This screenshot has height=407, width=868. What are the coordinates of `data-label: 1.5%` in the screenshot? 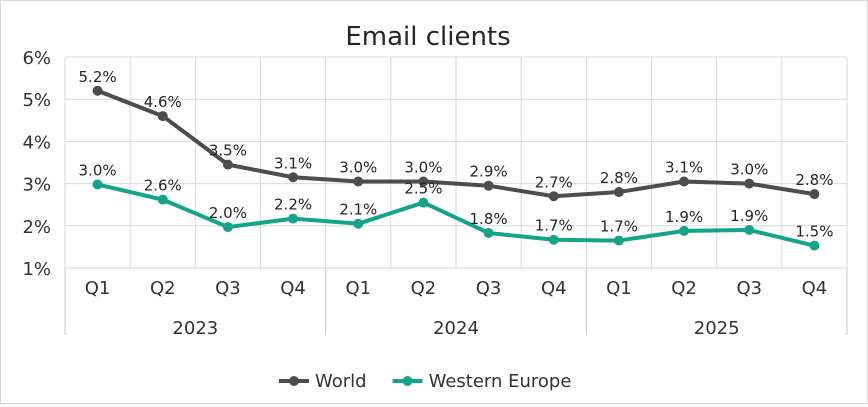 It's located at (814, 232).